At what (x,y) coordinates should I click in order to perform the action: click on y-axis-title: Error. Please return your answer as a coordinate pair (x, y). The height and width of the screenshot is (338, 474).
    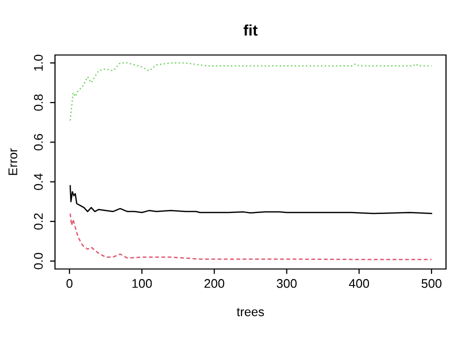
    Looking at the image, I should click on (13, 161).